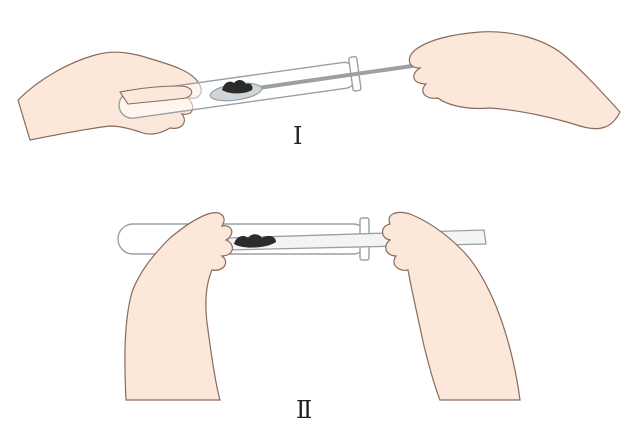 The width and height of the screenshot is (639, 443). What do you see at coordinates (335, 77) in the screenshot?
I see `spatula-handle` at bounding box center [335, 77].